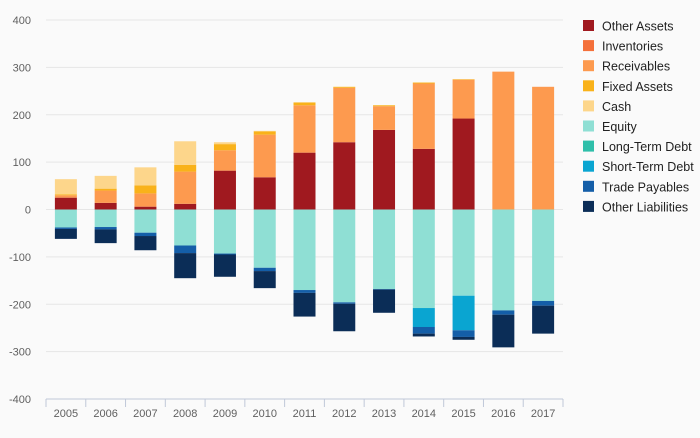 This screenshot has width=700, height=438. I want to click on legend-item: Long-Term Debt, so click(637, 147).